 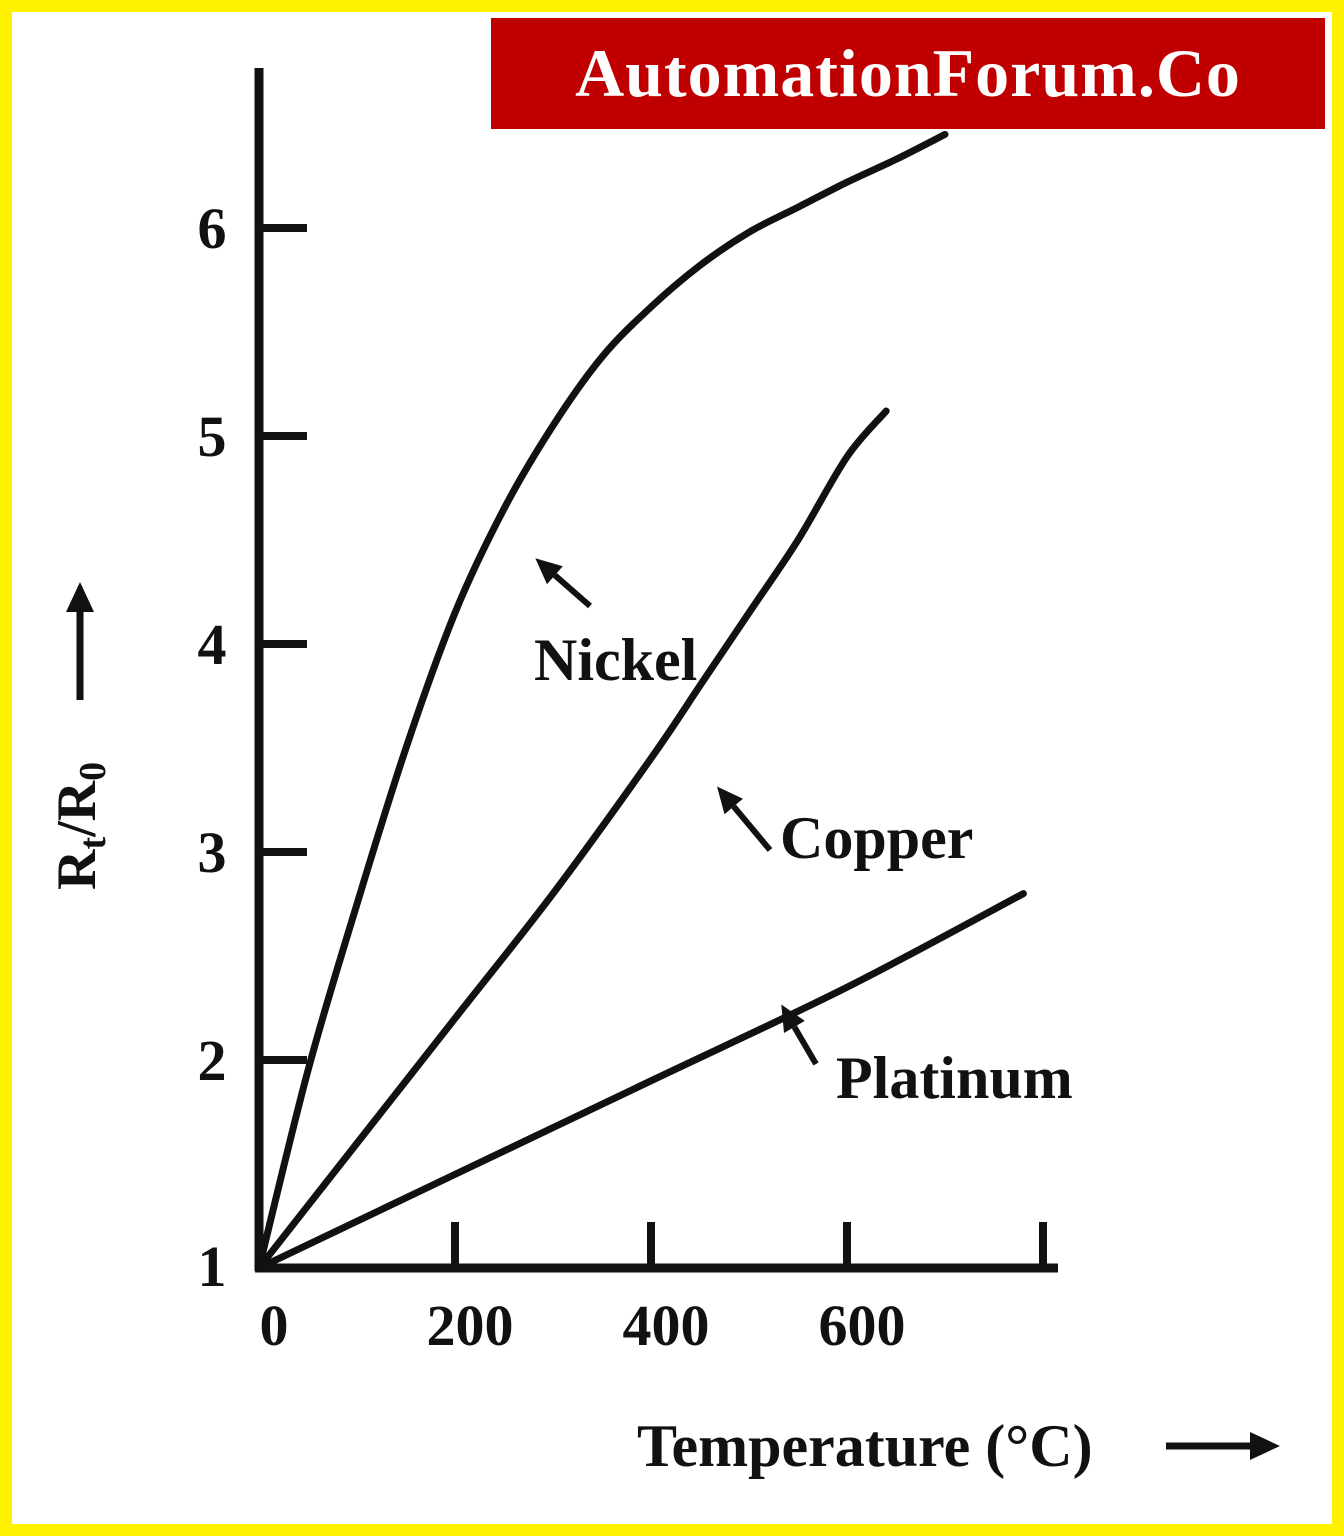 I want to click on series-line-platinum, so click(x=641, y=1081).